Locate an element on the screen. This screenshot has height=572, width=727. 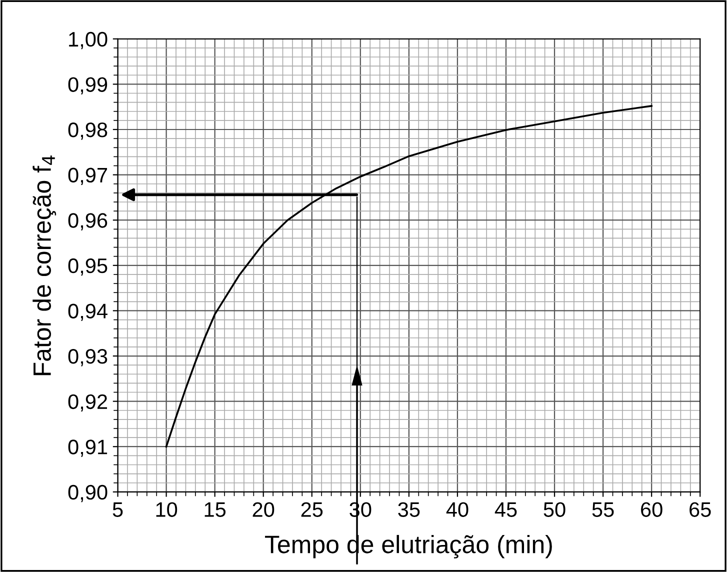
y-tick-label: 0,97 is located at coordinates (88, 177).